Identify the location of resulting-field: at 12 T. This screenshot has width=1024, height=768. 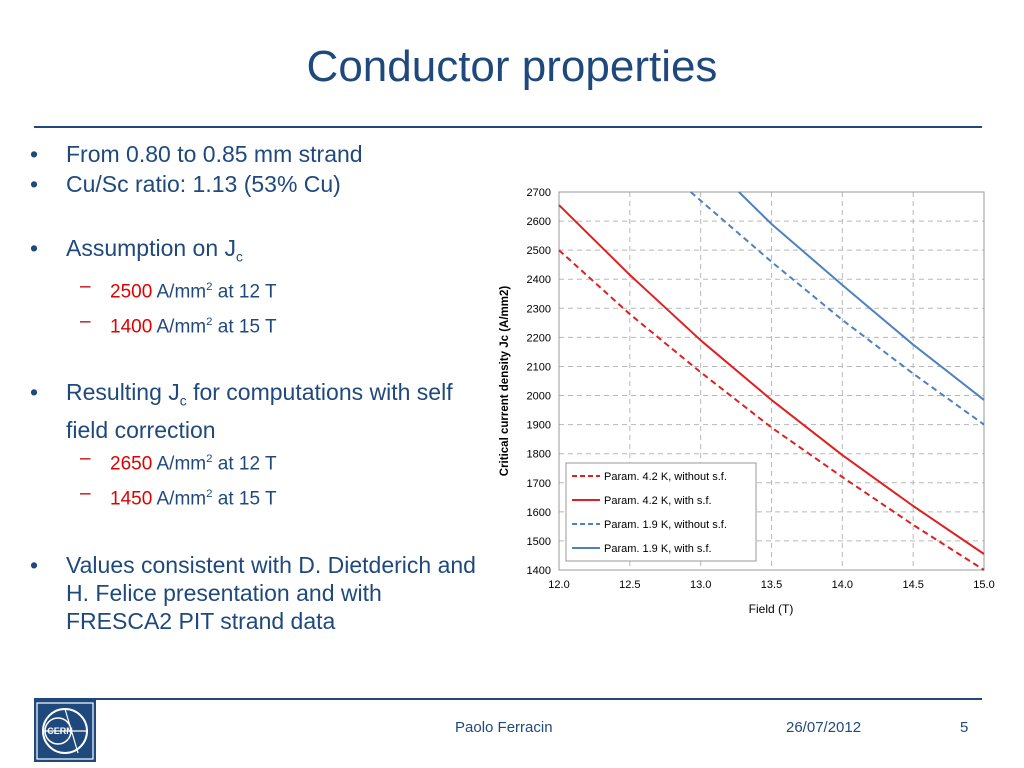
(244, 464).